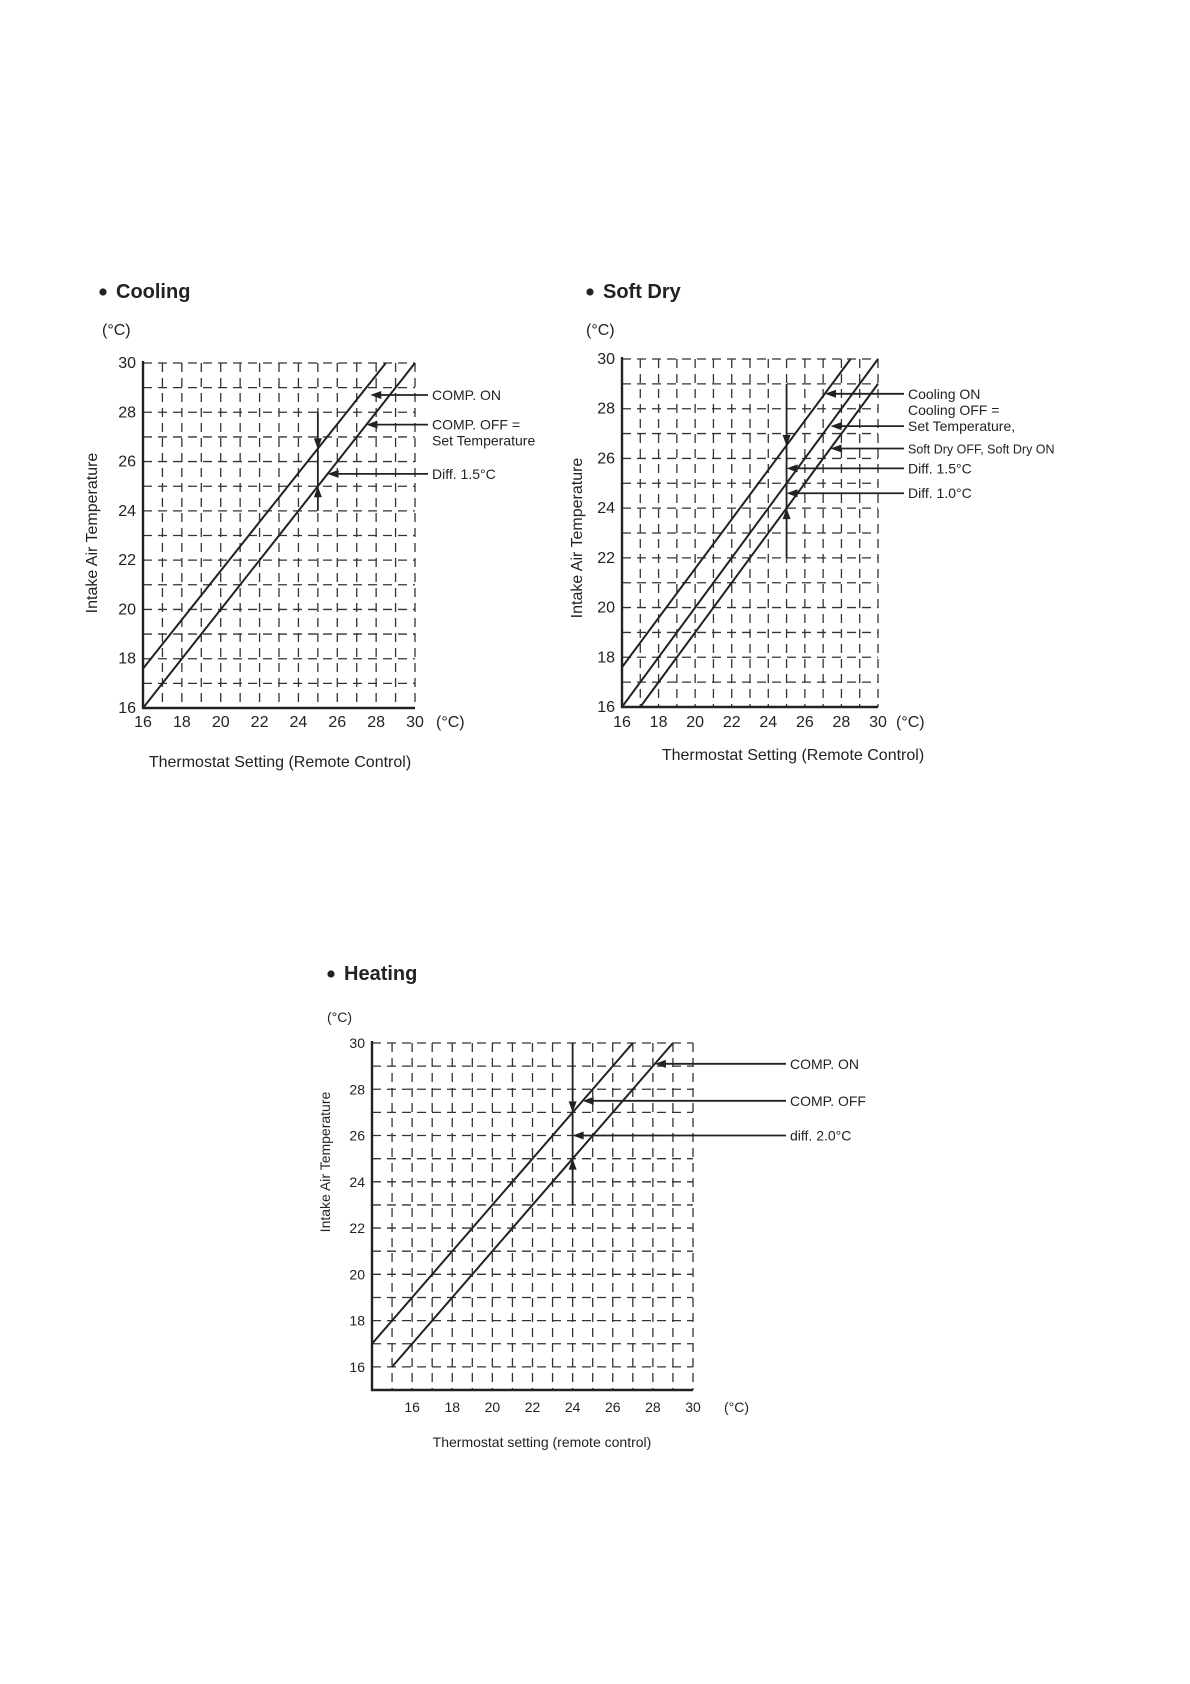 The width and height of the screenshot is (1190, 1684). I want to click on annotation-label: Diff. 1.0°C, so click(940, 493).